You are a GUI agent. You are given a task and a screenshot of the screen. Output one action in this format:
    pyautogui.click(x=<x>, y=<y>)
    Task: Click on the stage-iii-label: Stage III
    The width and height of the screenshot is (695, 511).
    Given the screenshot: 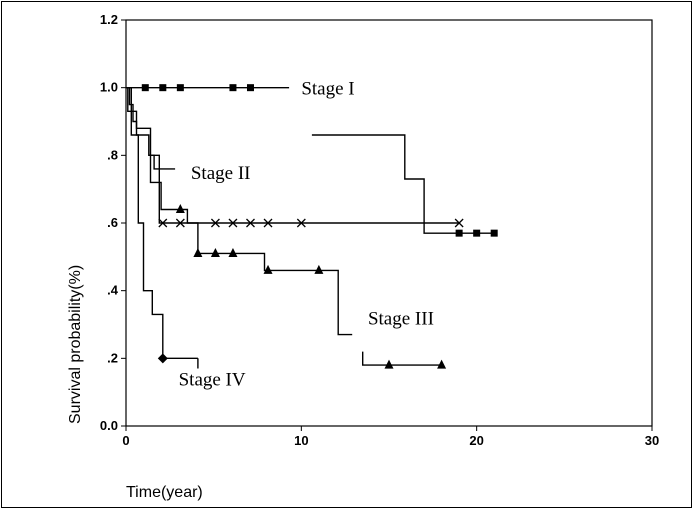 What is the action you would take?
    pyautogui.click(x=401, y=319)
    